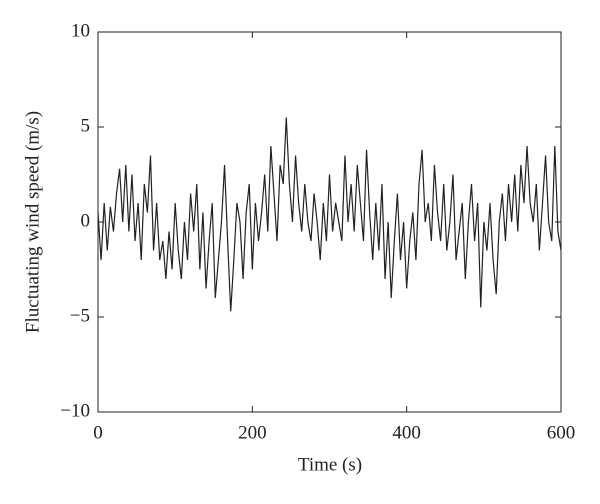 Image resolution: width=600 pixels, height=504 pixels. What do you see at coordinates (252, 432) in the screenshot?
I see `x-tick-label: 200` at bounding box center [252, 432].